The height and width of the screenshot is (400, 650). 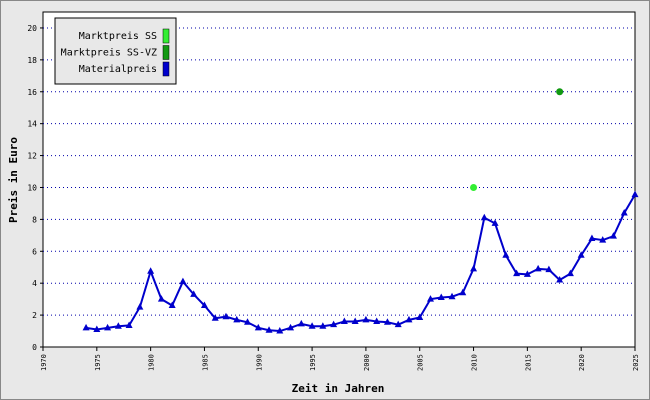 I want to click on y-tick-label: 10, so click(x=32, y=187).